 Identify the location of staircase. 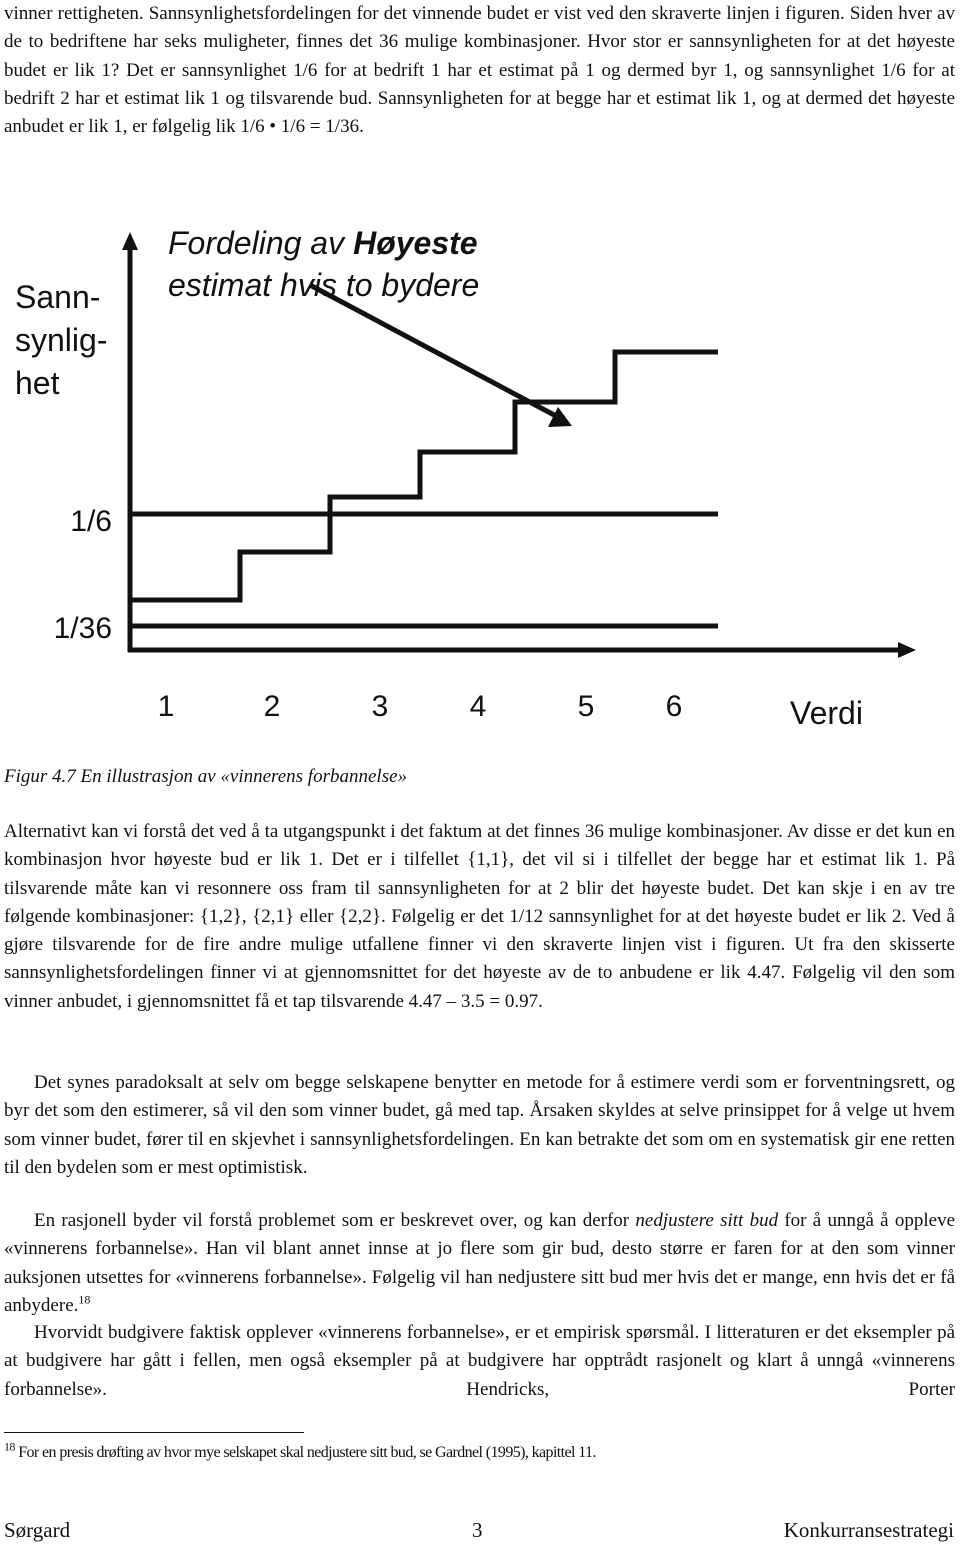
(424, 476).